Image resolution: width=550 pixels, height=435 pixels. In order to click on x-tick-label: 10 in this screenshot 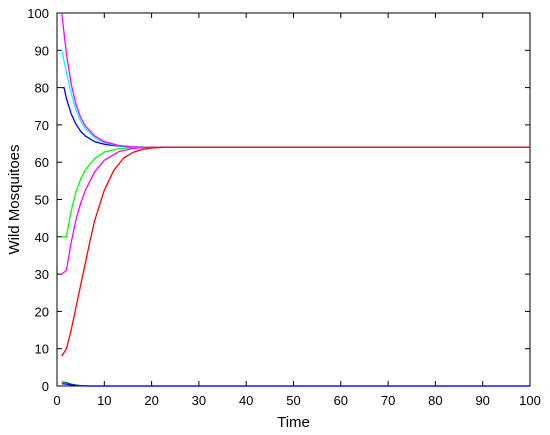, I will do `click(104, 400)`.